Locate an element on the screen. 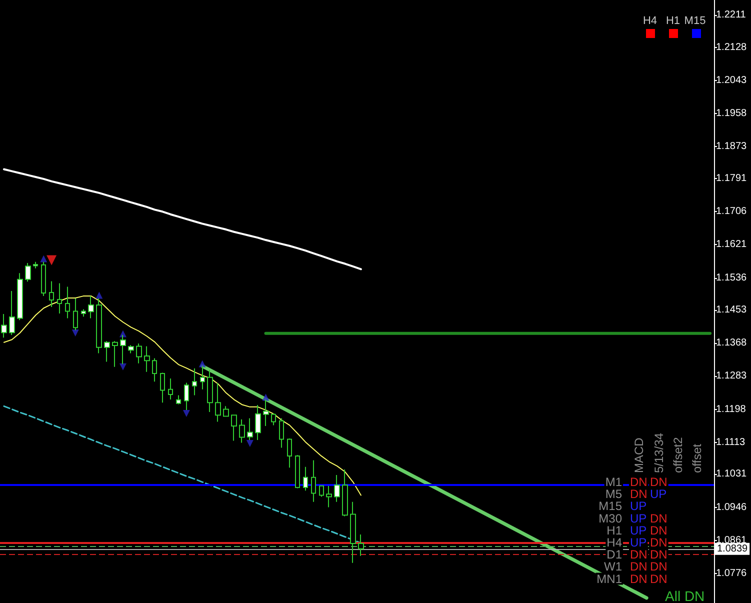 The height and width of the screenshot is (603, 751). annotation: MN1 is located at coordinates (609, 579).